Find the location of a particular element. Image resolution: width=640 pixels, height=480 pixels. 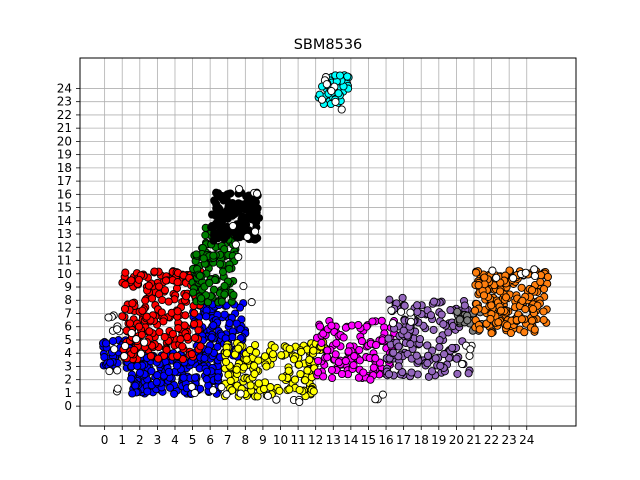

chart-title: SBM8536 is located at coordinates (328, 45).